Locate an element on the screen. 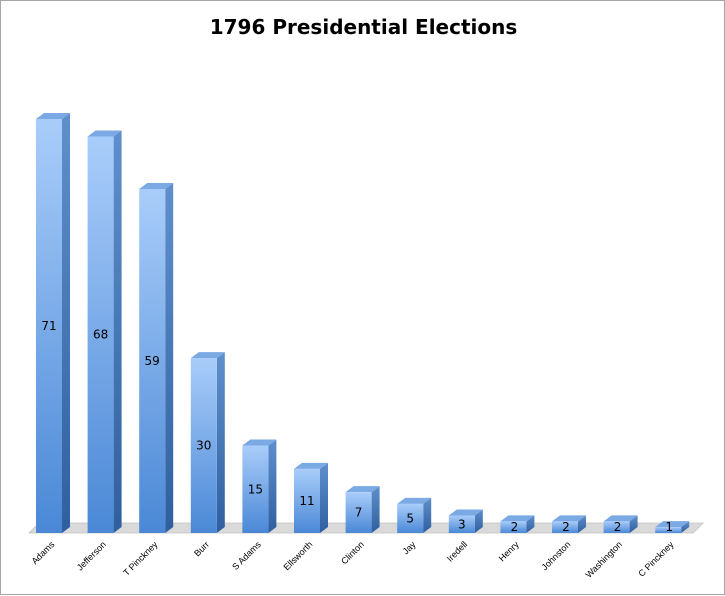  tick-label: Burr is located at coordinates (201, 548).